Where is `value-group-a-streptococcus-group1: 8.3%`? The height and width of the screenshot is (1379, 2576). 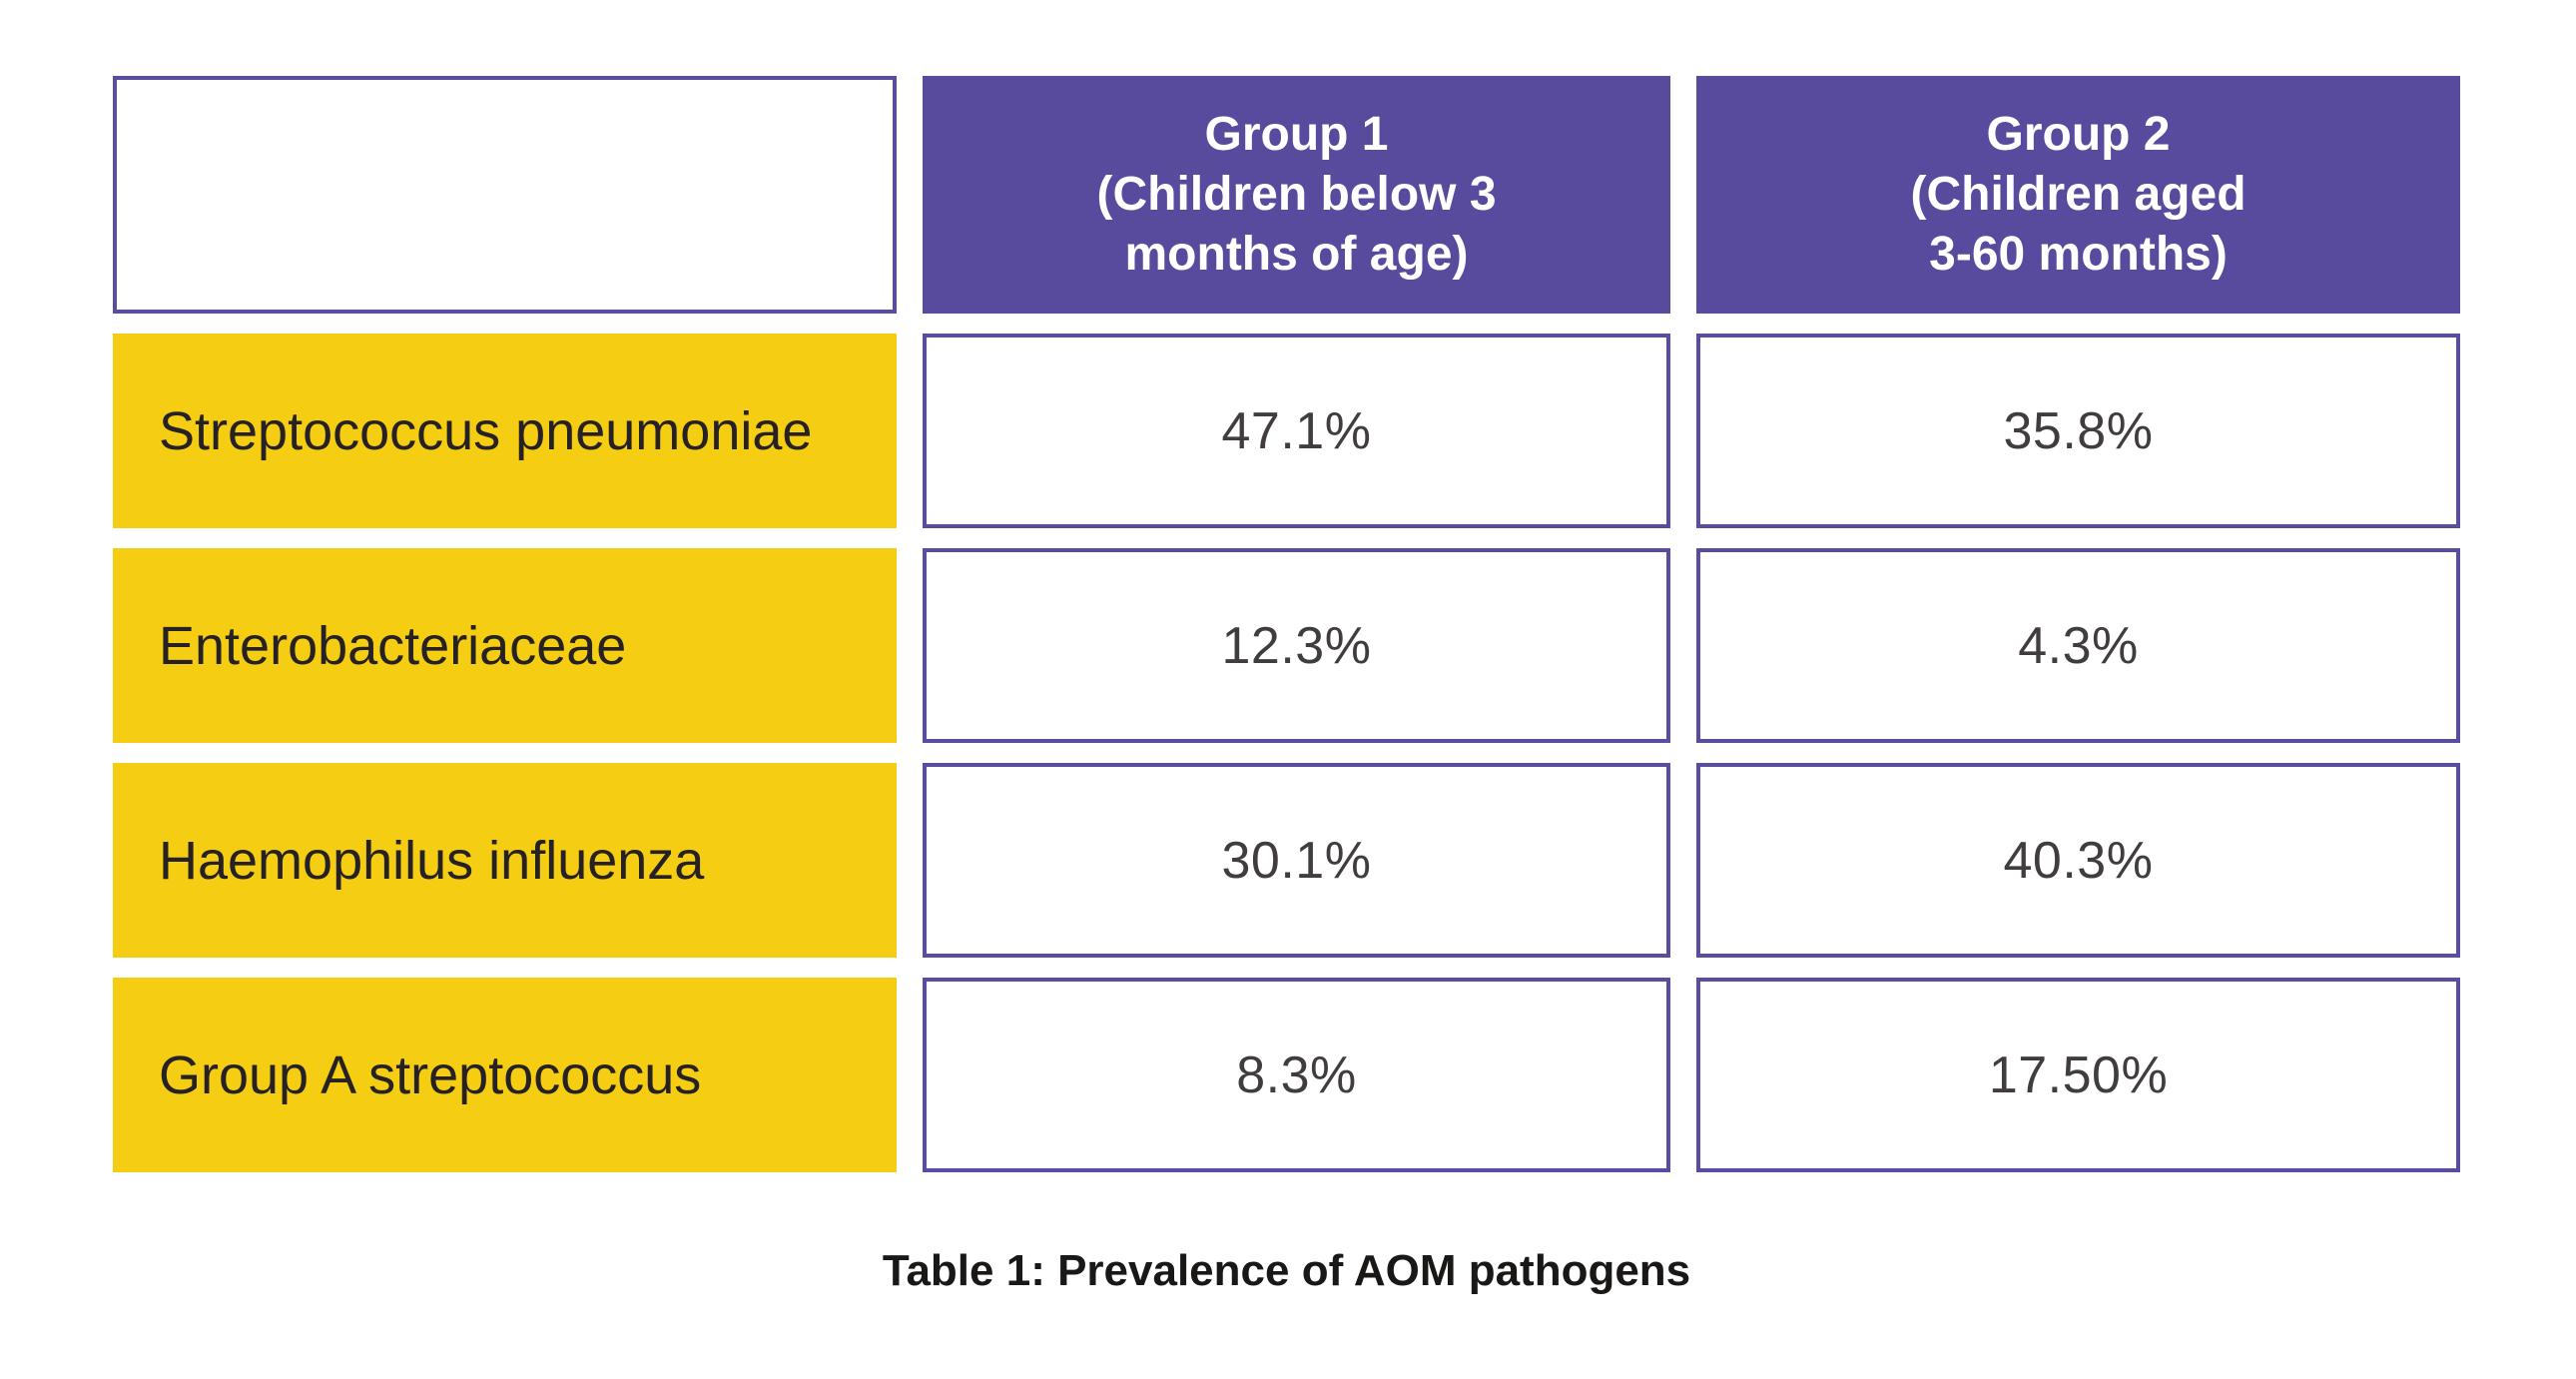 value-group-a-streptococcus-group1: 8.3% is located at coordinates (1296, 1075).